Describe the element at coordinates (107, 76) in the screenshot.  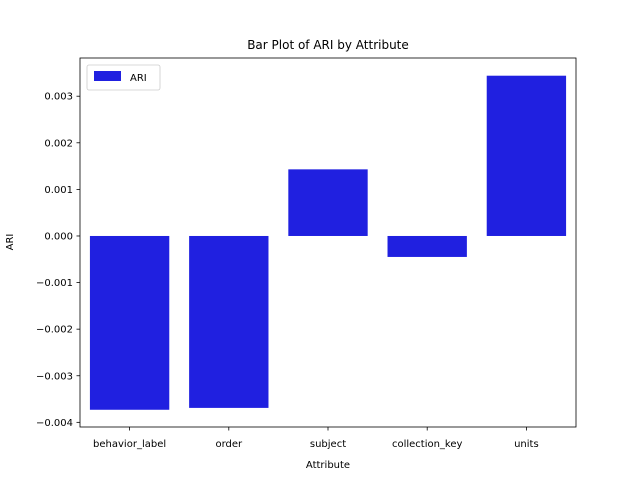
I see `legend-swatch` at that location.